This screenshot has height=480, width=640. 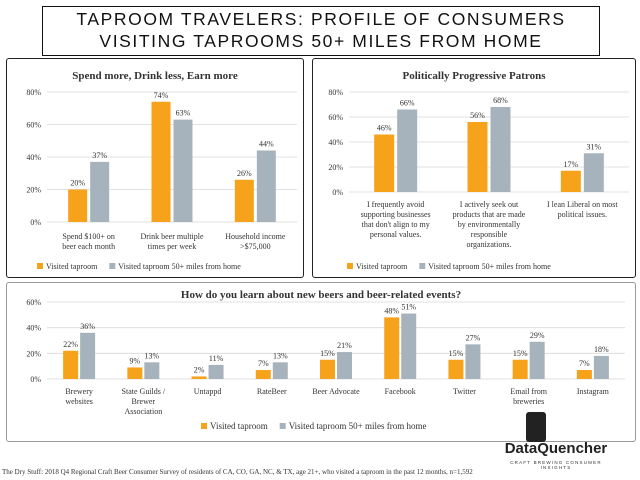 I want to click on data-label: 7%, so click(x=263, y=363).